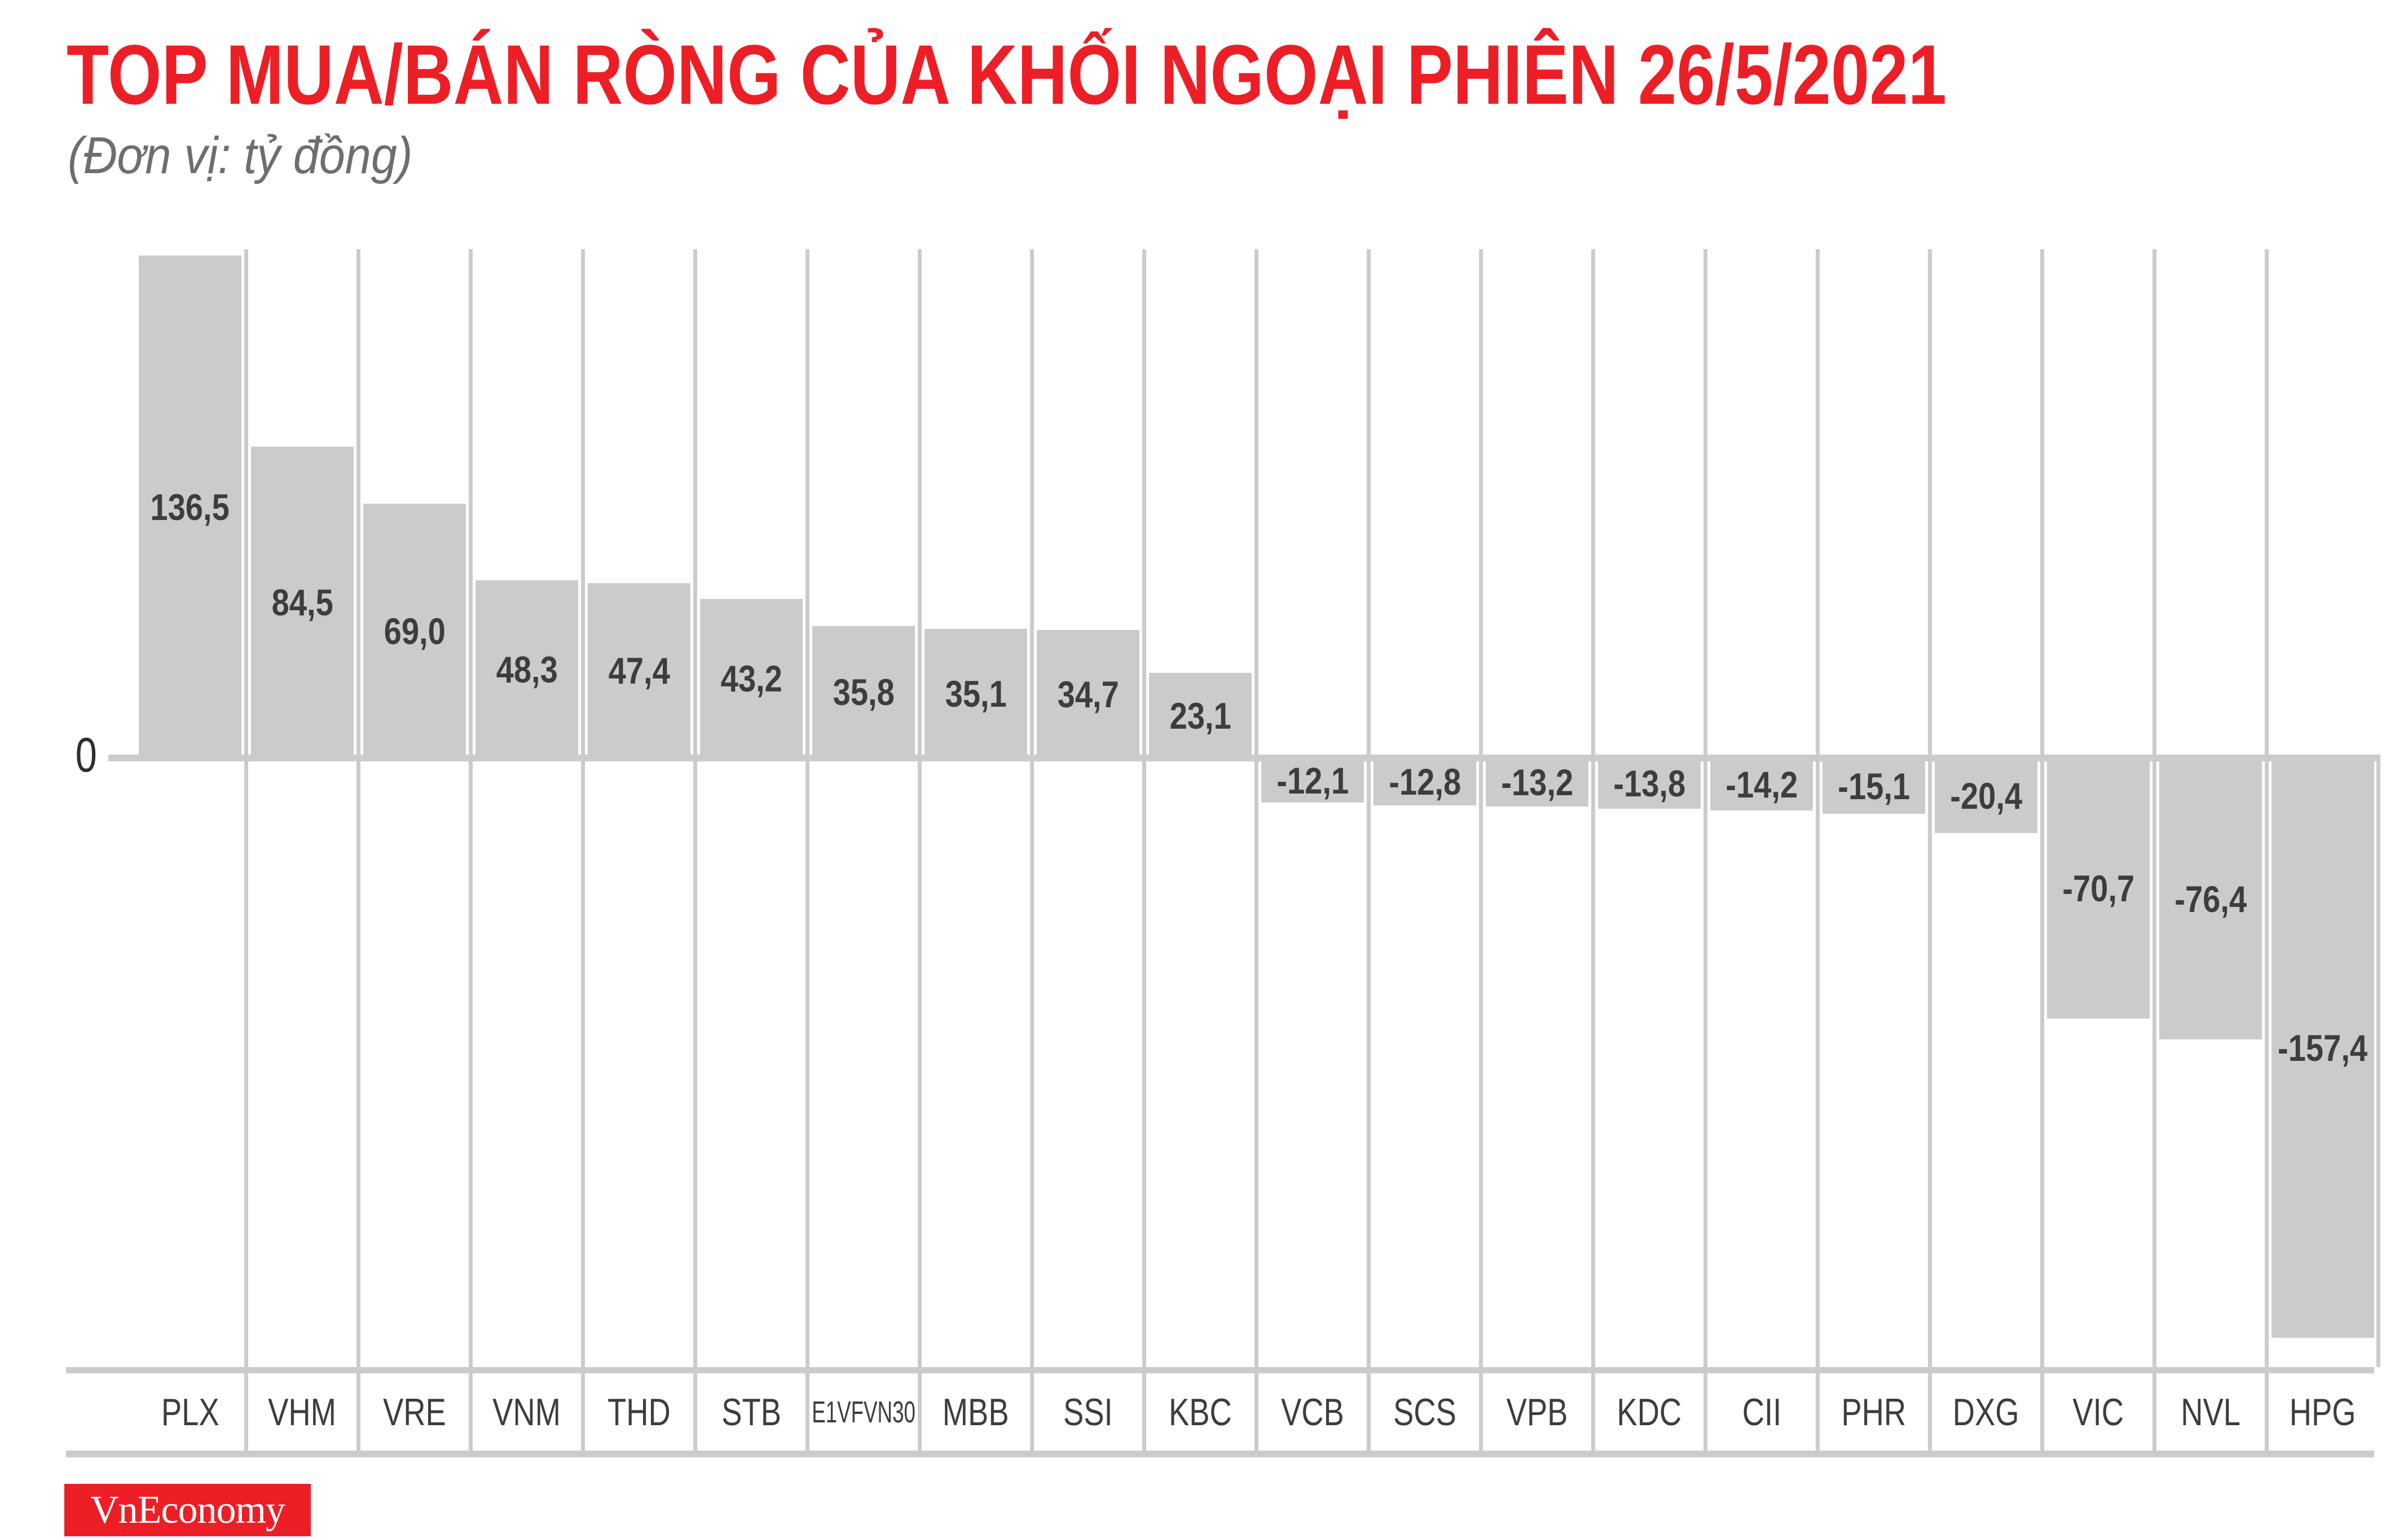 The image size is (2408, 1538). I want to click on value-label-MBB: 35,1, so click(976, 693).